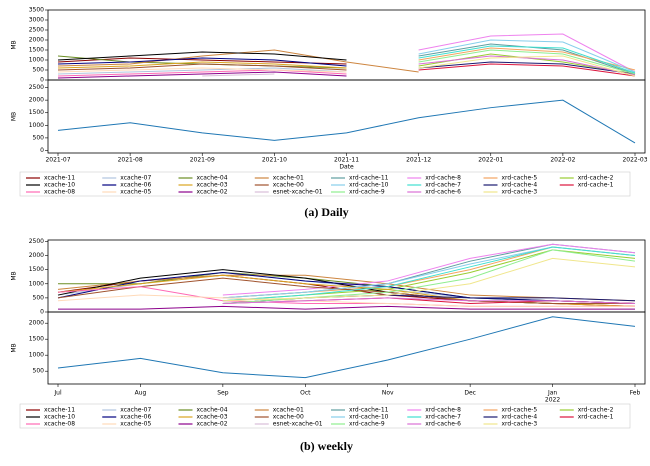  Describe the element at coordinates (520, 178) in the screenshot. I see `legend-label: xrd-cache-5` at that location.